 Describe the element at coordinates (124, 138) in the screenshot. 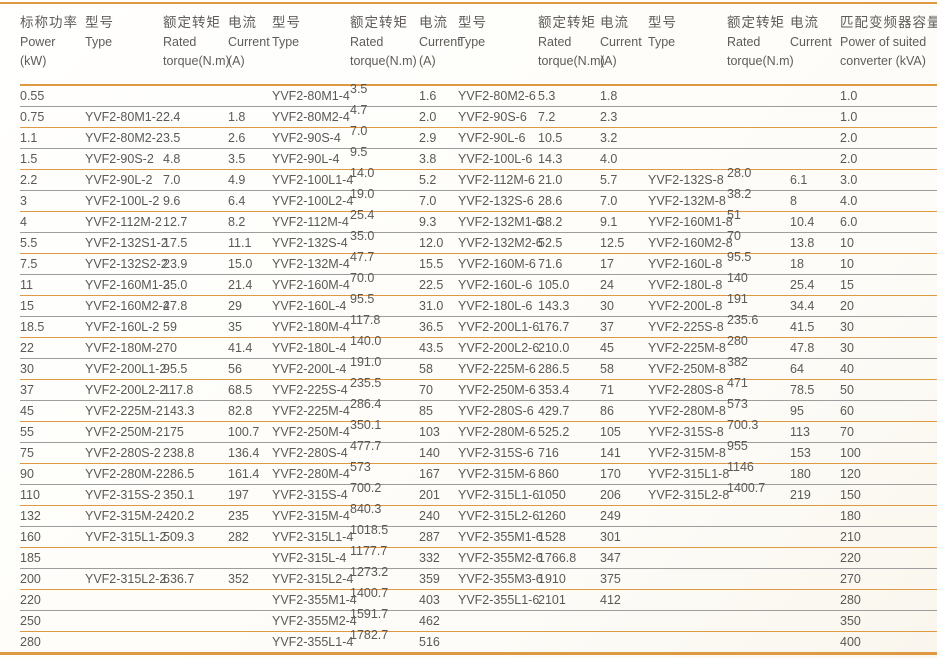

I see `cell-value: YVF2-80M2-2` at that location.